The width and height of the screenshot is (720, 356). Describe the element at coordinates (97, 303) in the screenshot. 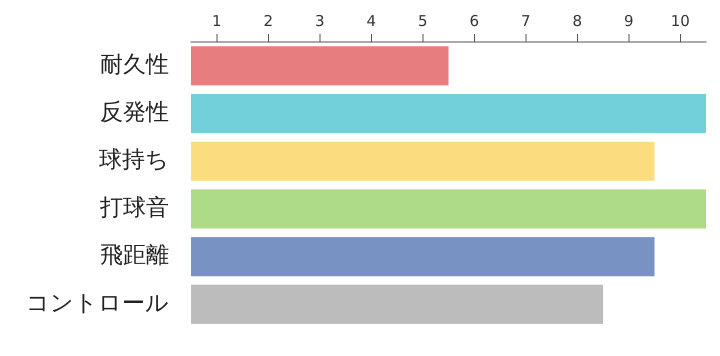

I see `y-tick-label: コントロール` at that location.